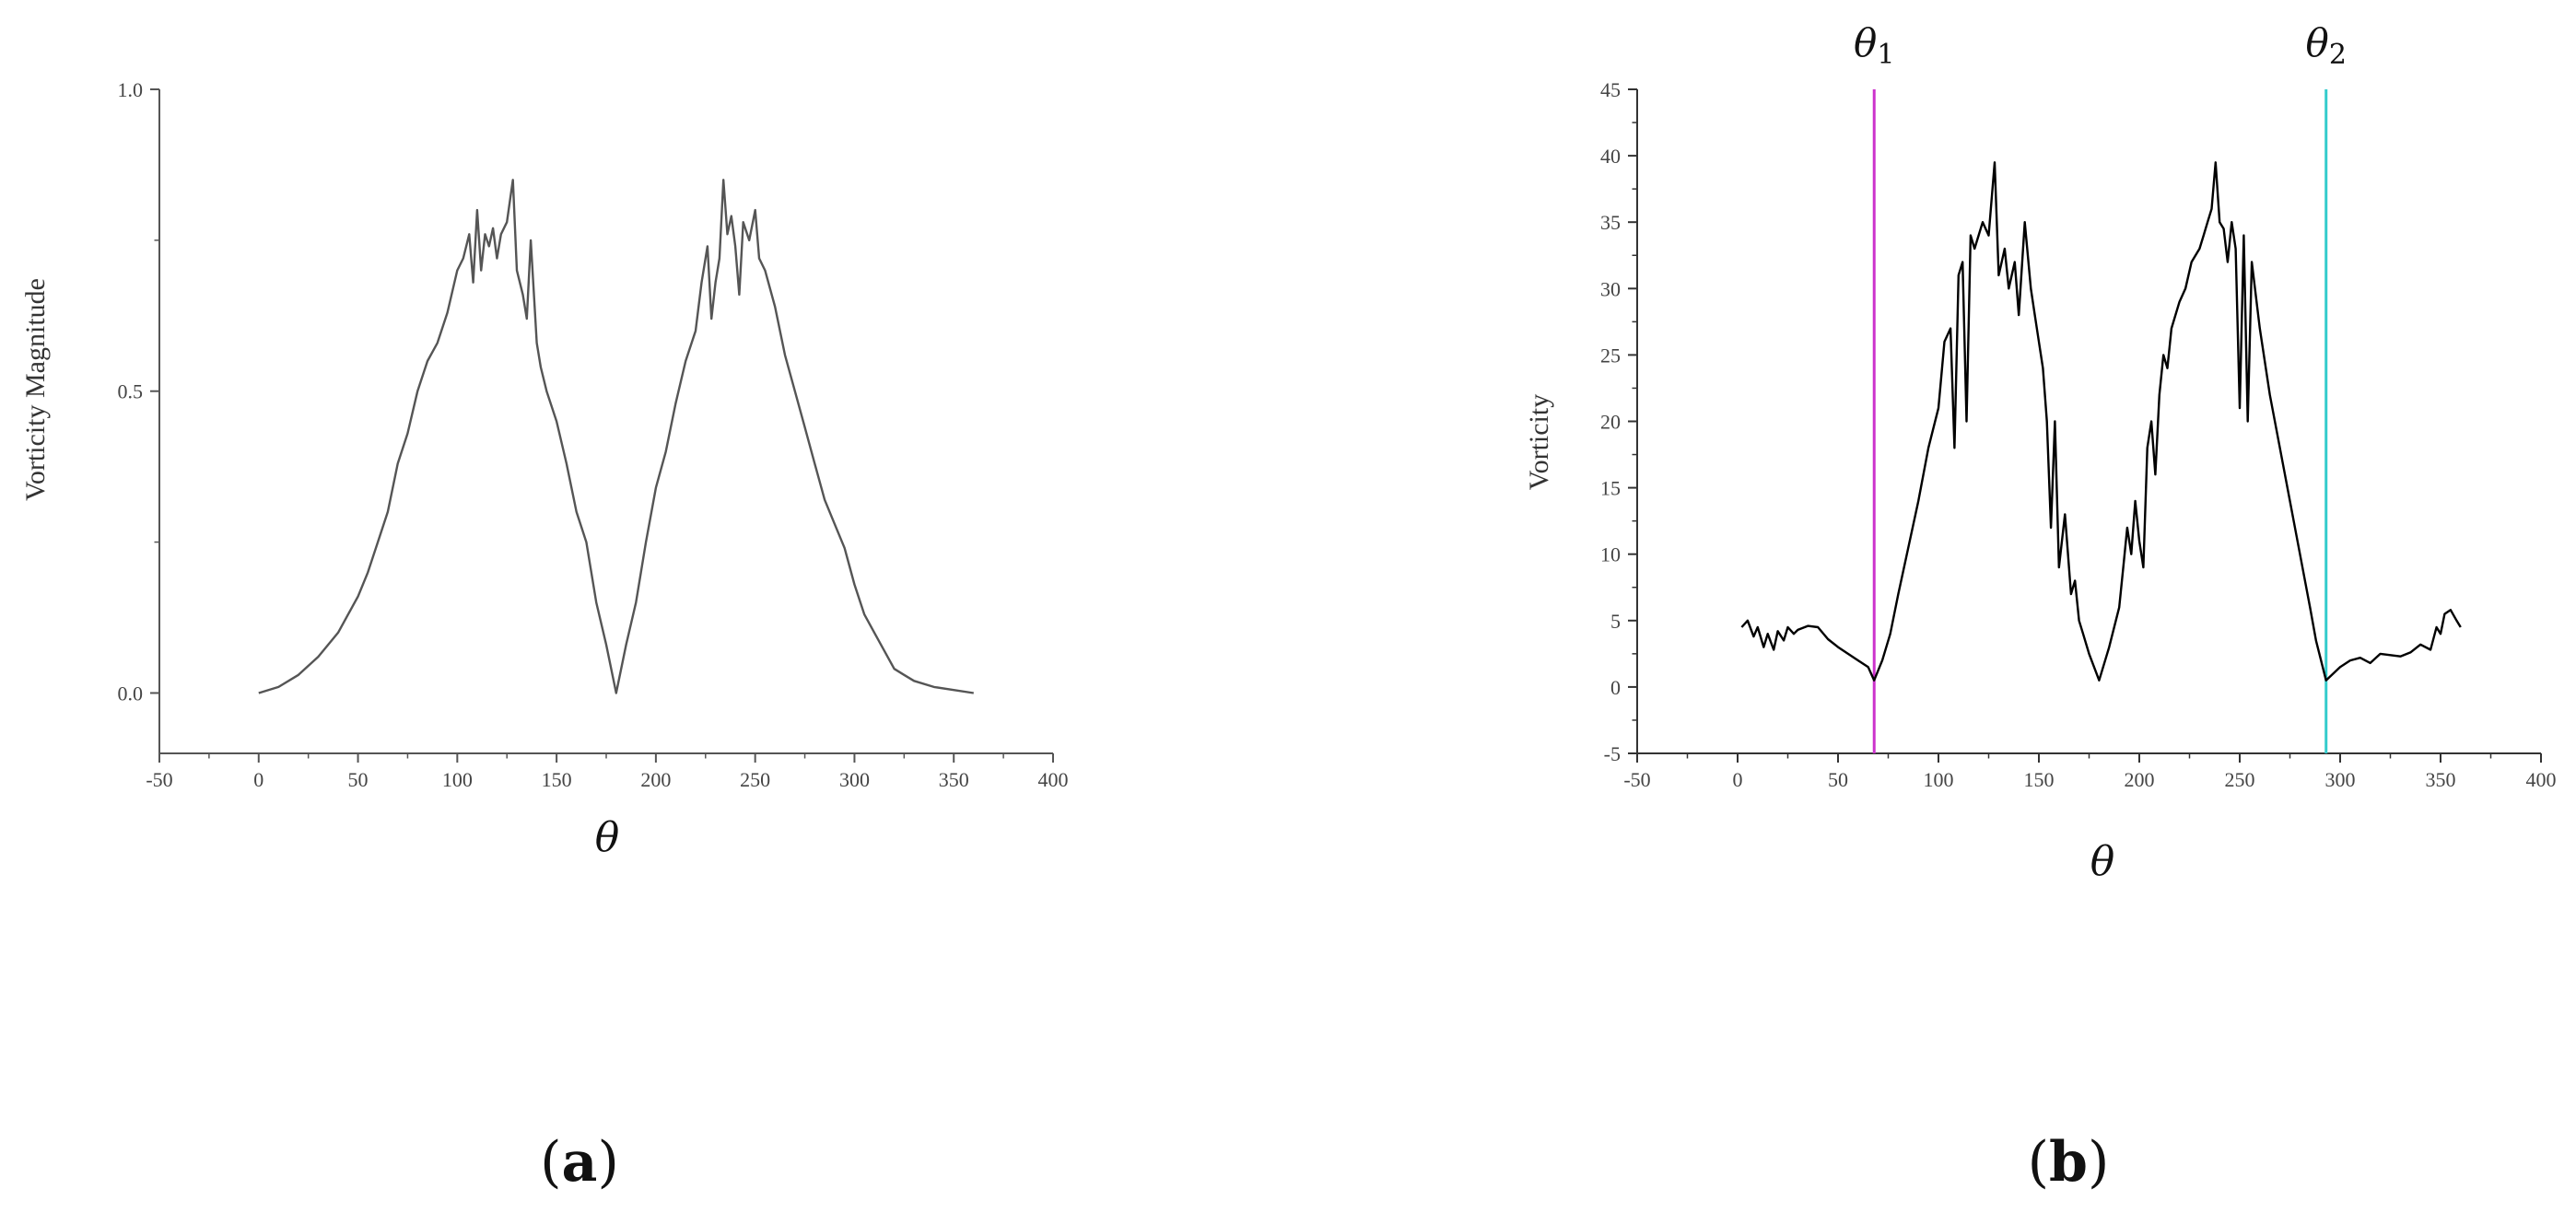 The width and height of the screenshot is (2576, 1224). Describe the element at coordinates (1610, 156) in the screenshot. I see `y-tick-label: 40` at that location.